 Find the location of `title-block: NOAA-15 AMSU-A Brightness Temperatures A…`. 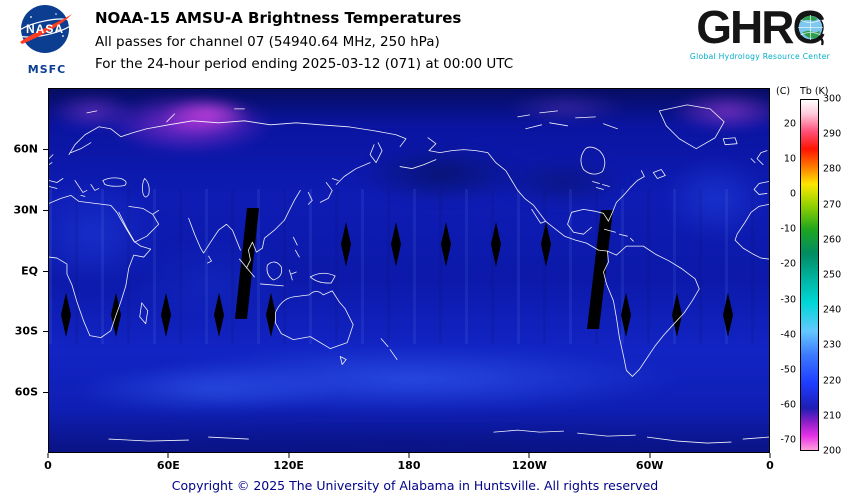

title-block: NOAA-15 AMSU-A Brightness Temperatures A… is located at coordinates (304, 43).